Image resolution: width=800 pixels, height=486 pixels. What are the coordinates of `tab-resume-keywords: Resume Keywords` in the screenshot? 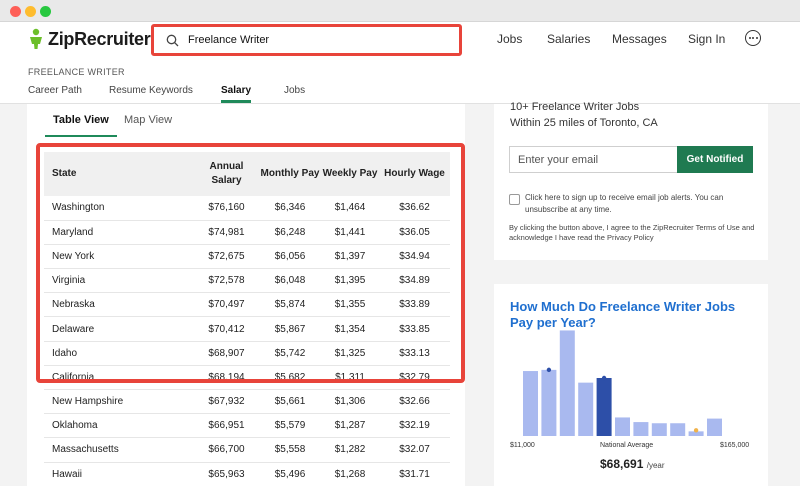 It's located at (151, 90).